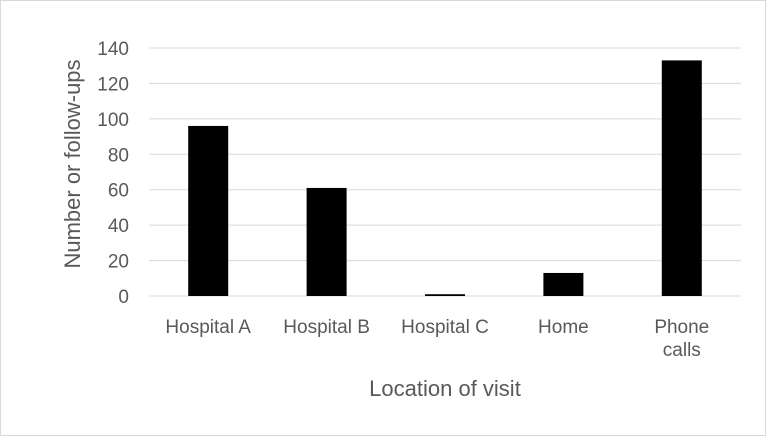 The width and height of the screenshot is (766, 436). What do you see at coordinates (445, 327) in the screenshot?
I see `x-tick-label: Hospital C` at bounding box center [445, 327].